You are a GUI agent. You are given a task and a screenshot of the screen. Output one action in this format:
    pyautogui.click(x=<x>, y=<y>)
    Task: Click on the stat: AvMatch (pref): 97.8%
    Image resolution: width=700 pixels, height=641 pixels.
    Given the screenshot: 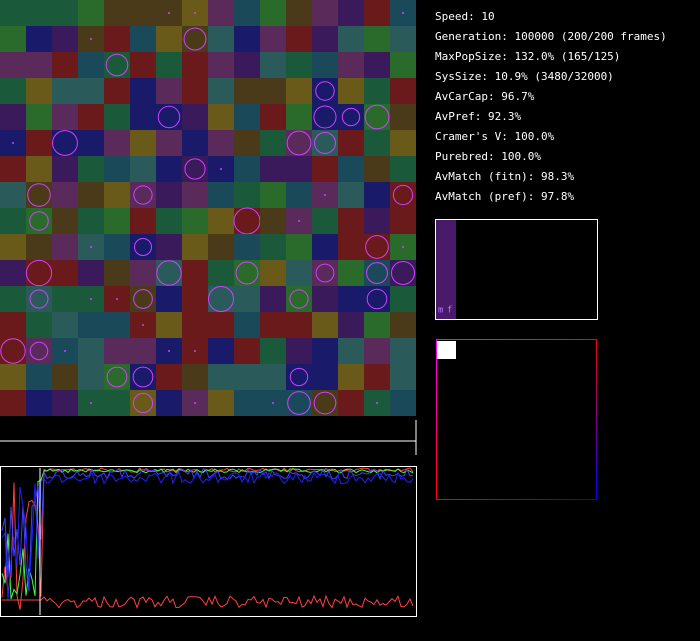 What is the action you would take?
    pyautogui.click(x=504, y=196)
    